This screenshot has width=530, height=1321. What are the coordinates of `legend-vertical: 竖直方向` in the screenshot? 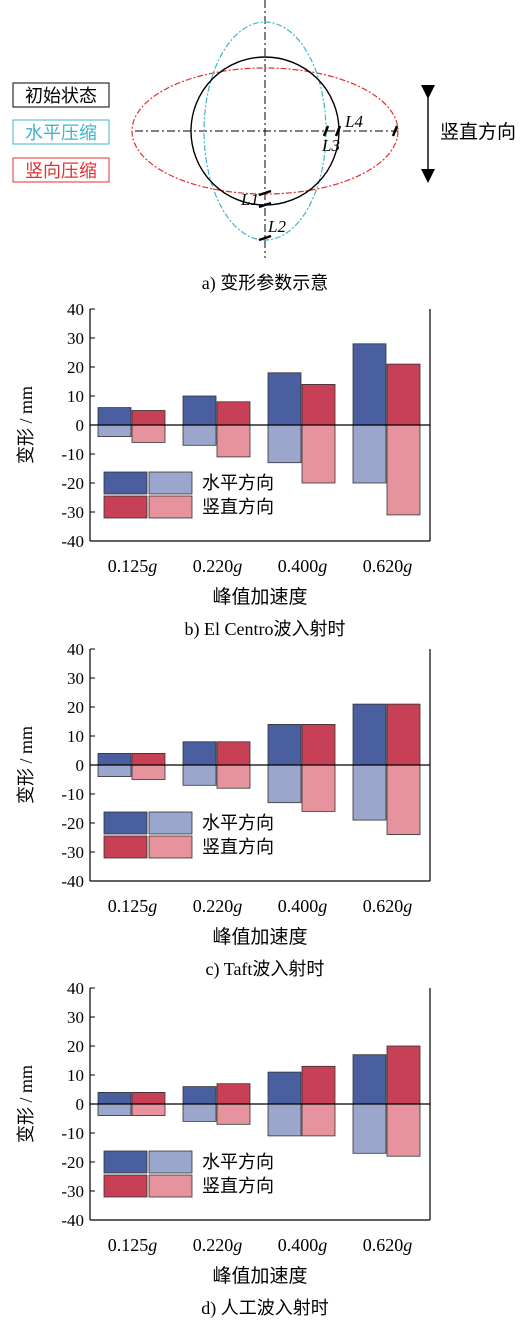 It's located at (238, 507).